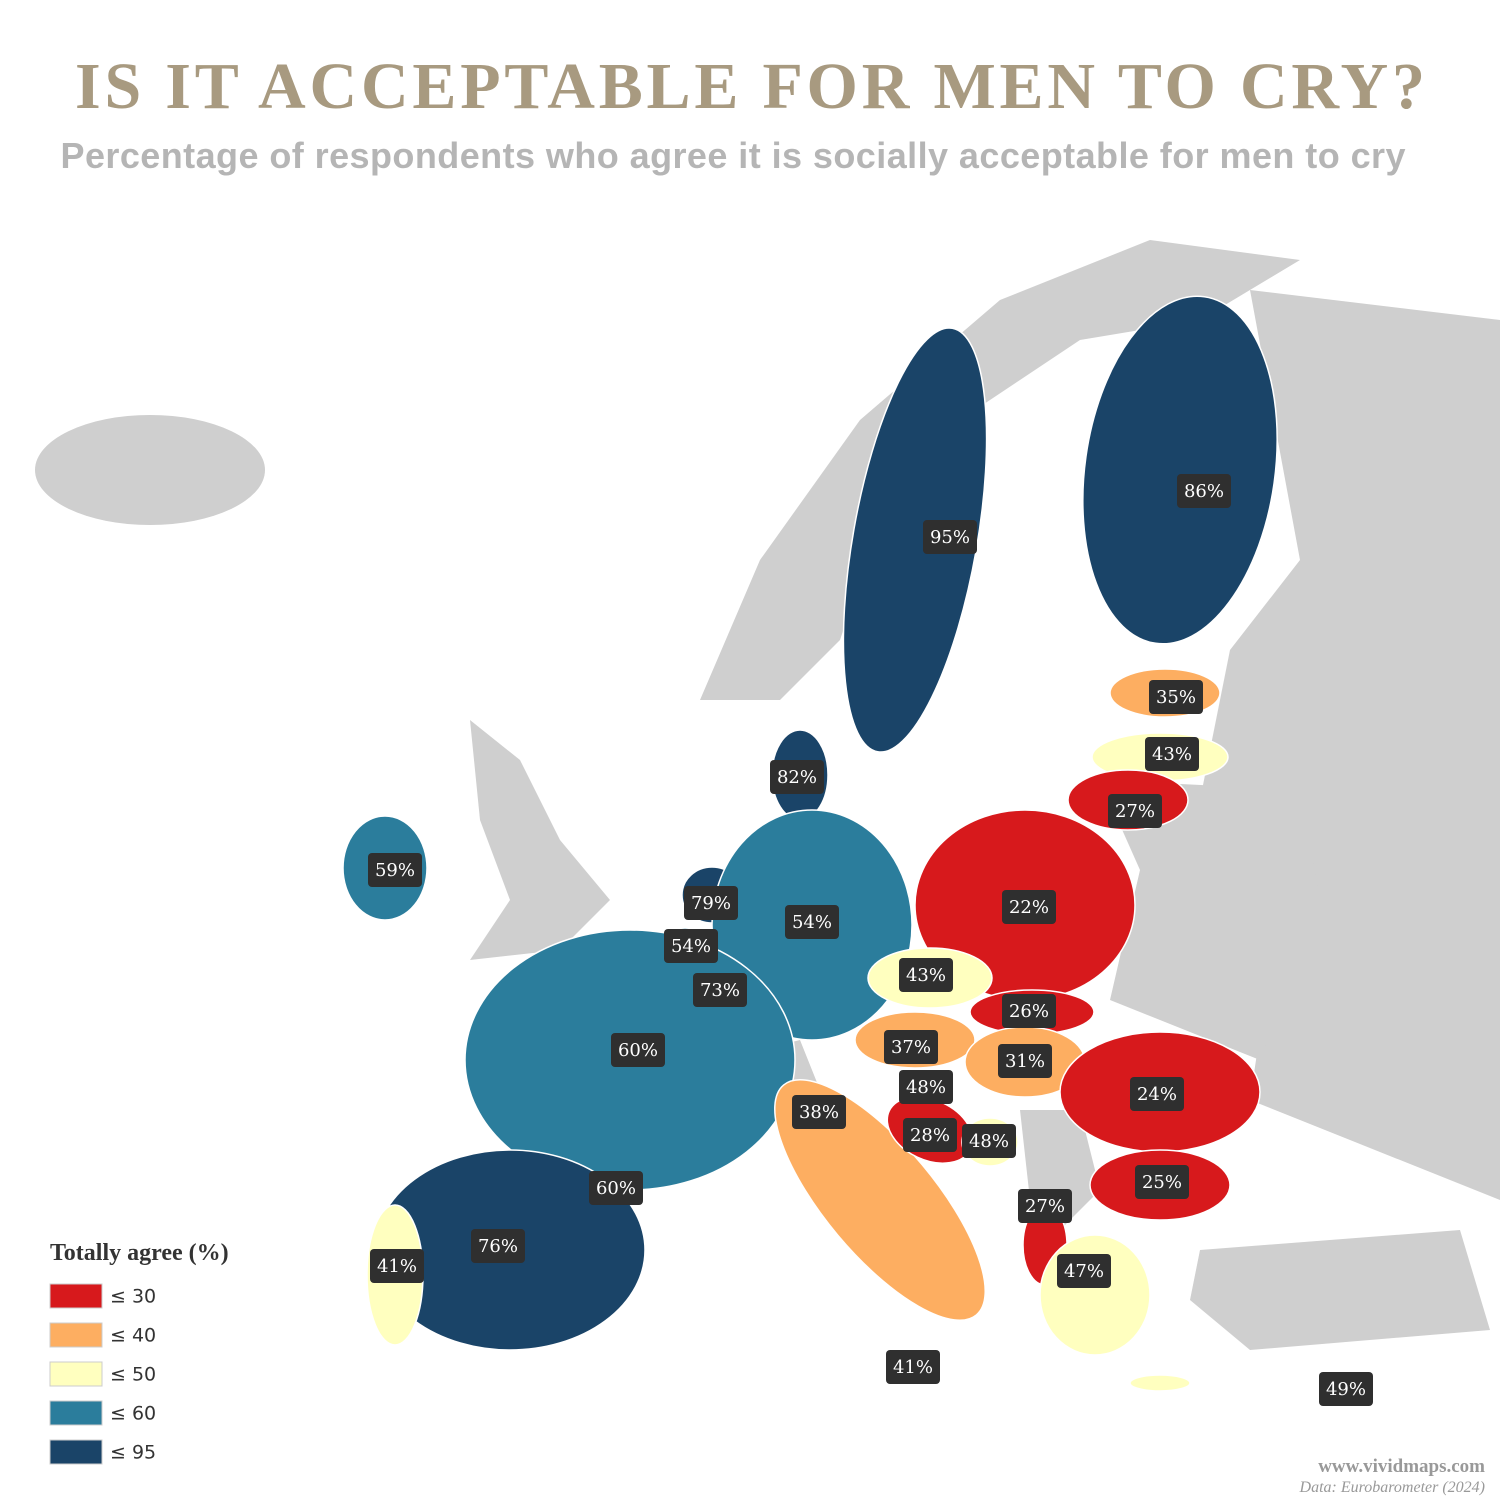 The image size is (1500, 1500). What do you see at coordinates (133, 1297) in the screenshot?
I see `legend-label: ≤ 30` at bounding box center [133, 1297].